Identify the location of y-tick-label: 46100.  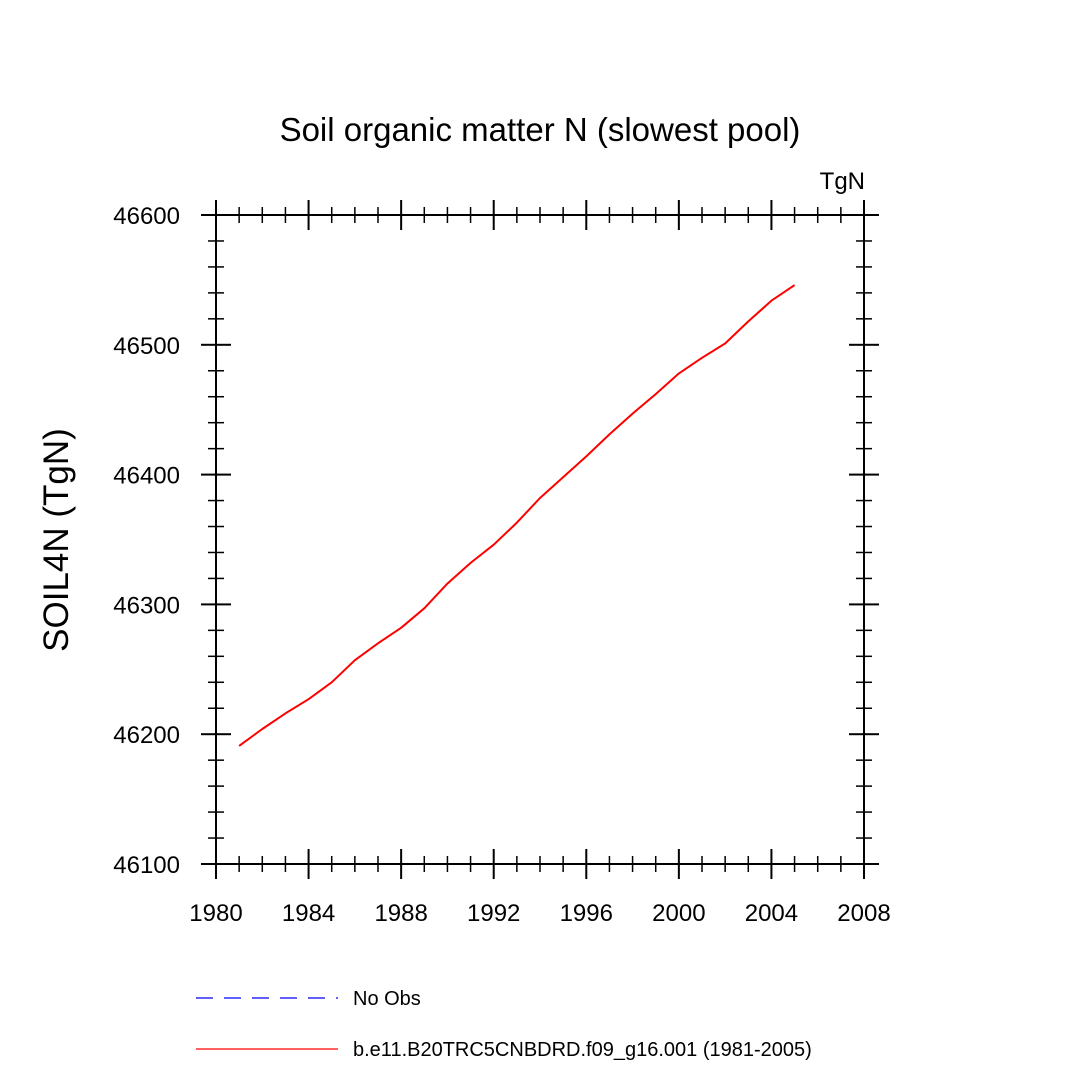
(146, 865).